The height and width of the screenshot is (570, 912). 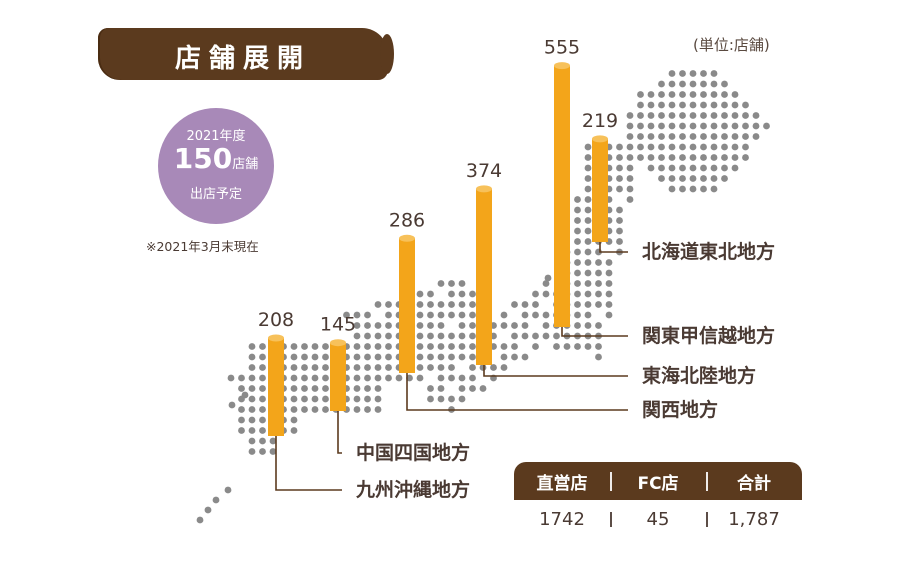 I want to click on plan-label: 出店予定, so click(x=215, y=194).